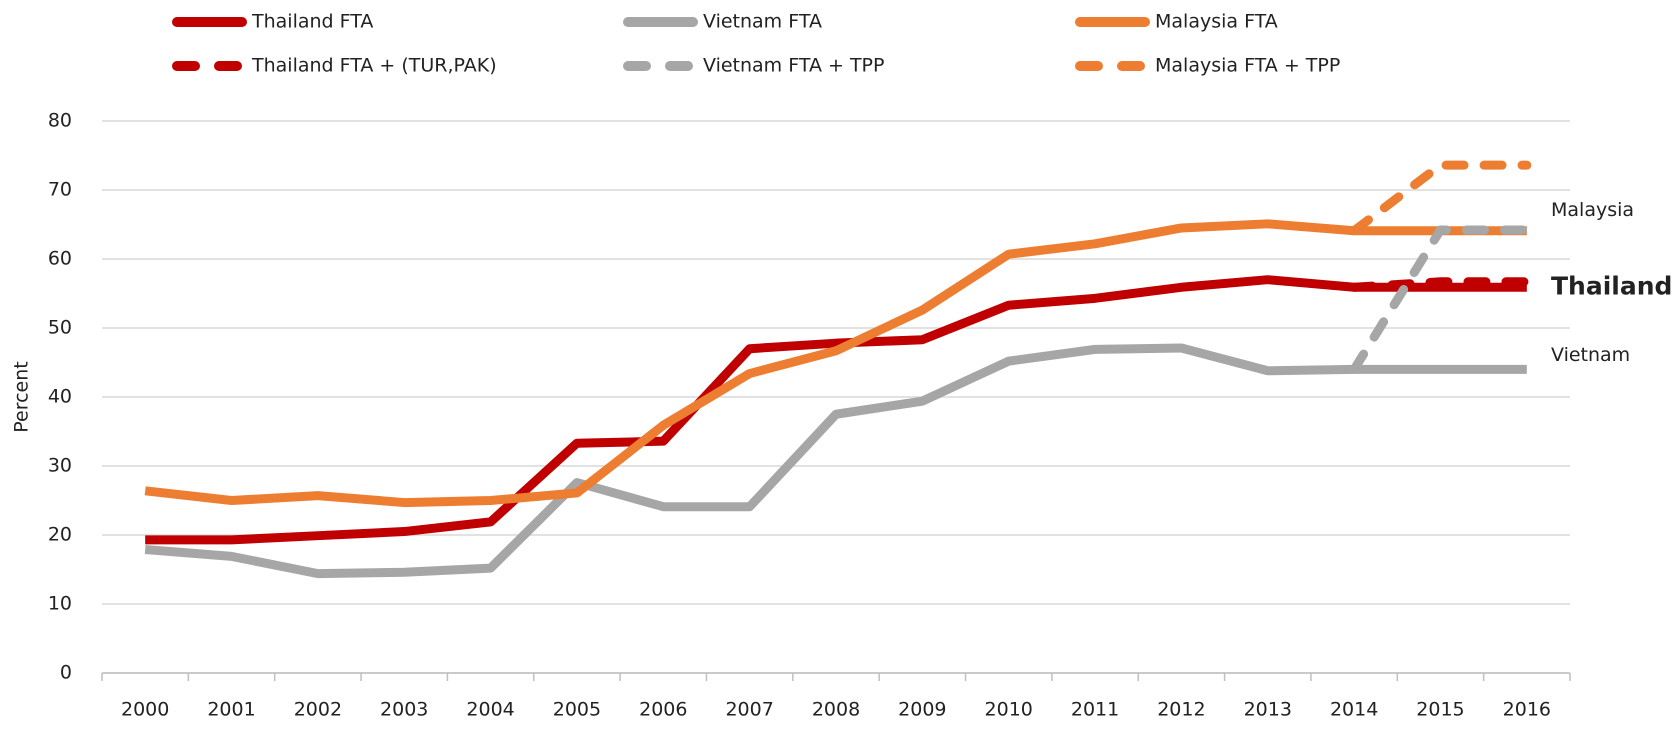  Describe the element at coordinates (1592, 210) in the screenshot. I see `annotation: Malaysia` at that location.